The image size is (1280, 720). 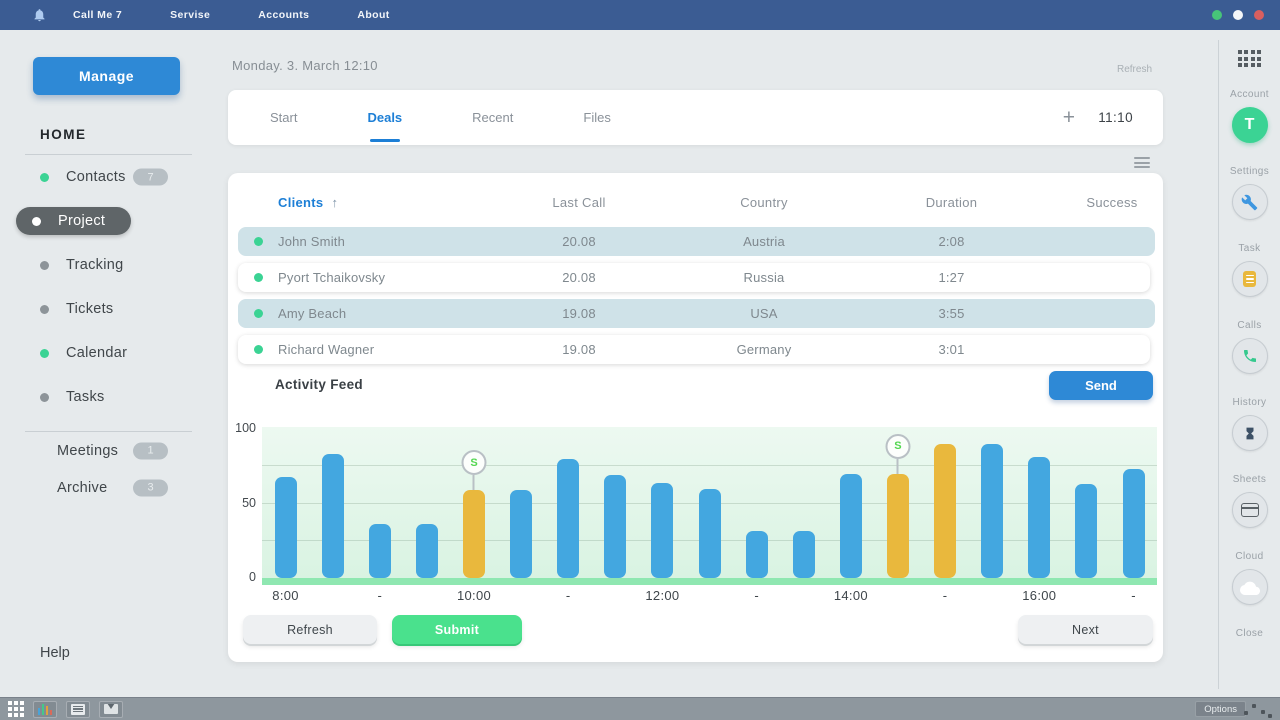 What do you see at coordinates (98, 15) in the screenshot?
I see `menu-call-me-7: Call Me 7` at bounding box center [98, 15].